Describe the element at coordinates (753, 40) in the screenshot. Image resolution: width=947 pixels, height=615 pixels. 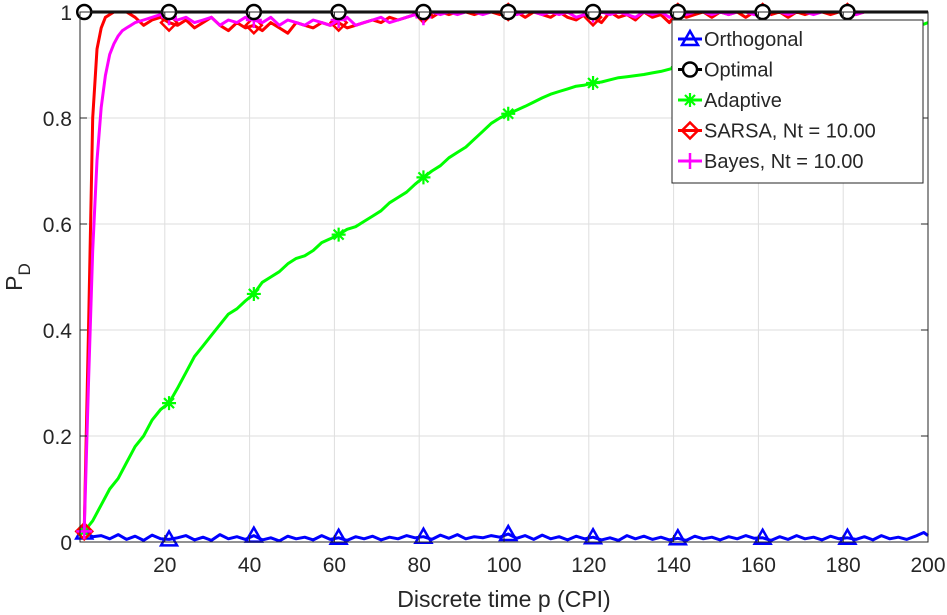
I see `legend-label: Orthogonal` at that location.